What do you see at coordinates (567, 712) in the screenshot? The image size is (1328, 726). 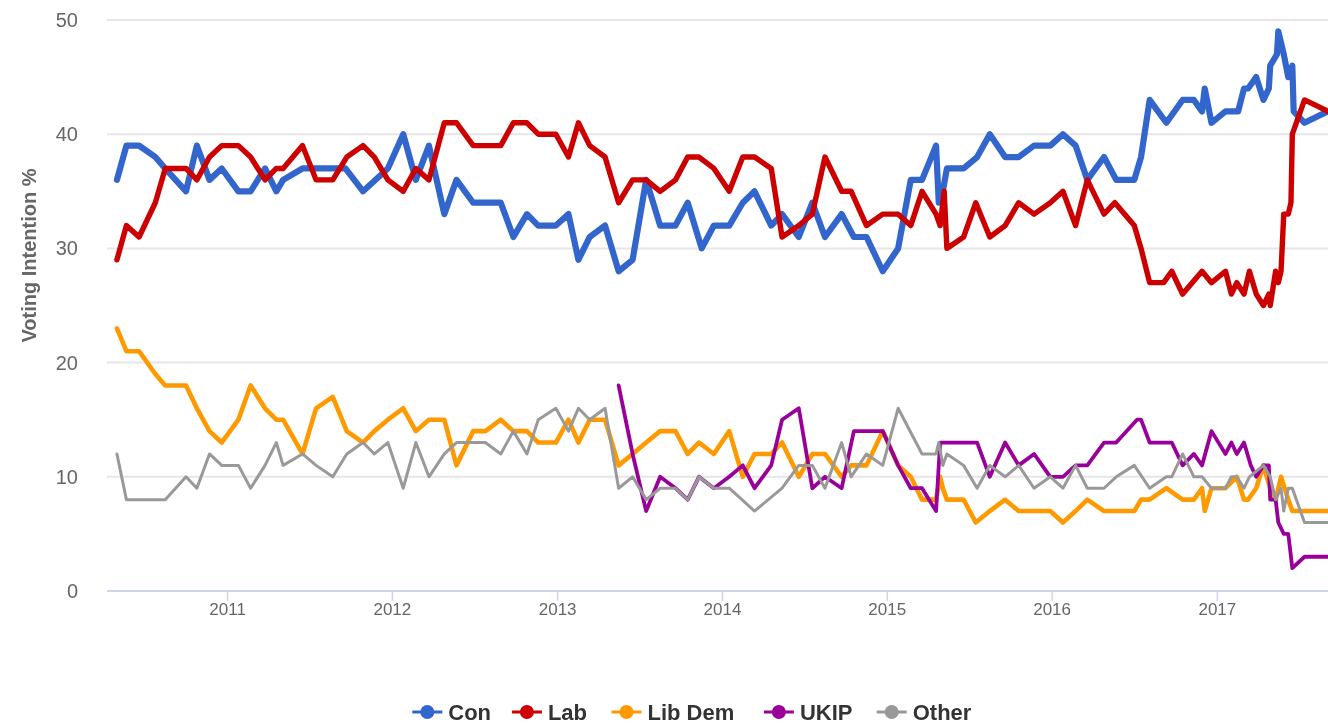 I see `legend-label: Lab` at bounding box center [567, 712].